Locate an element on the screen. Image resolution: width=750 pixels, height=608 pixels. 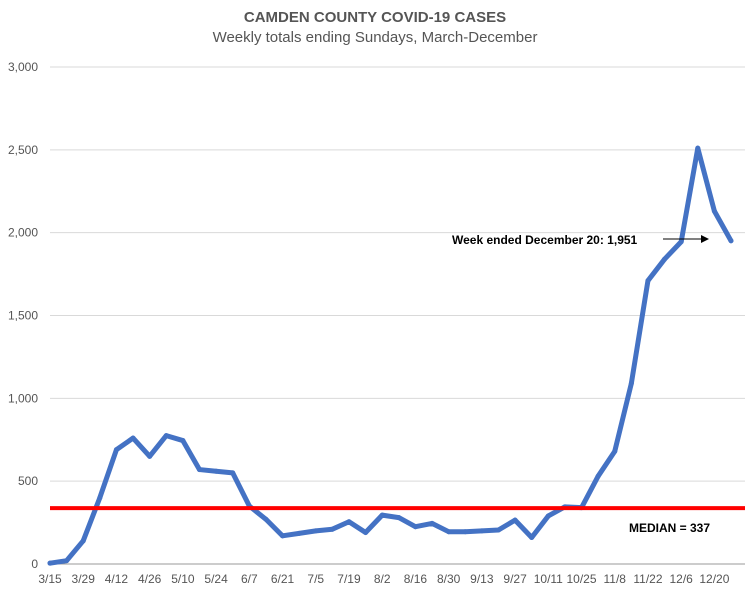
x-tick-label: 9/13 is located at coordinates (482, 579).